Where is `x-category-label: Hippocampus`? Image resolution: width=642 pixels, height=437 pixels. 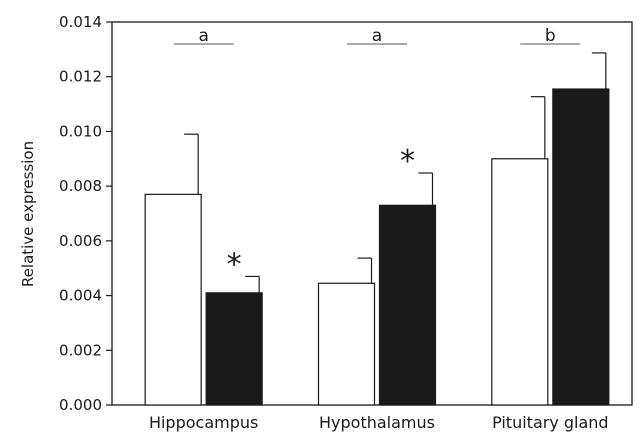
x-category-label: Hippocampus is located at coordinates (203, 422).